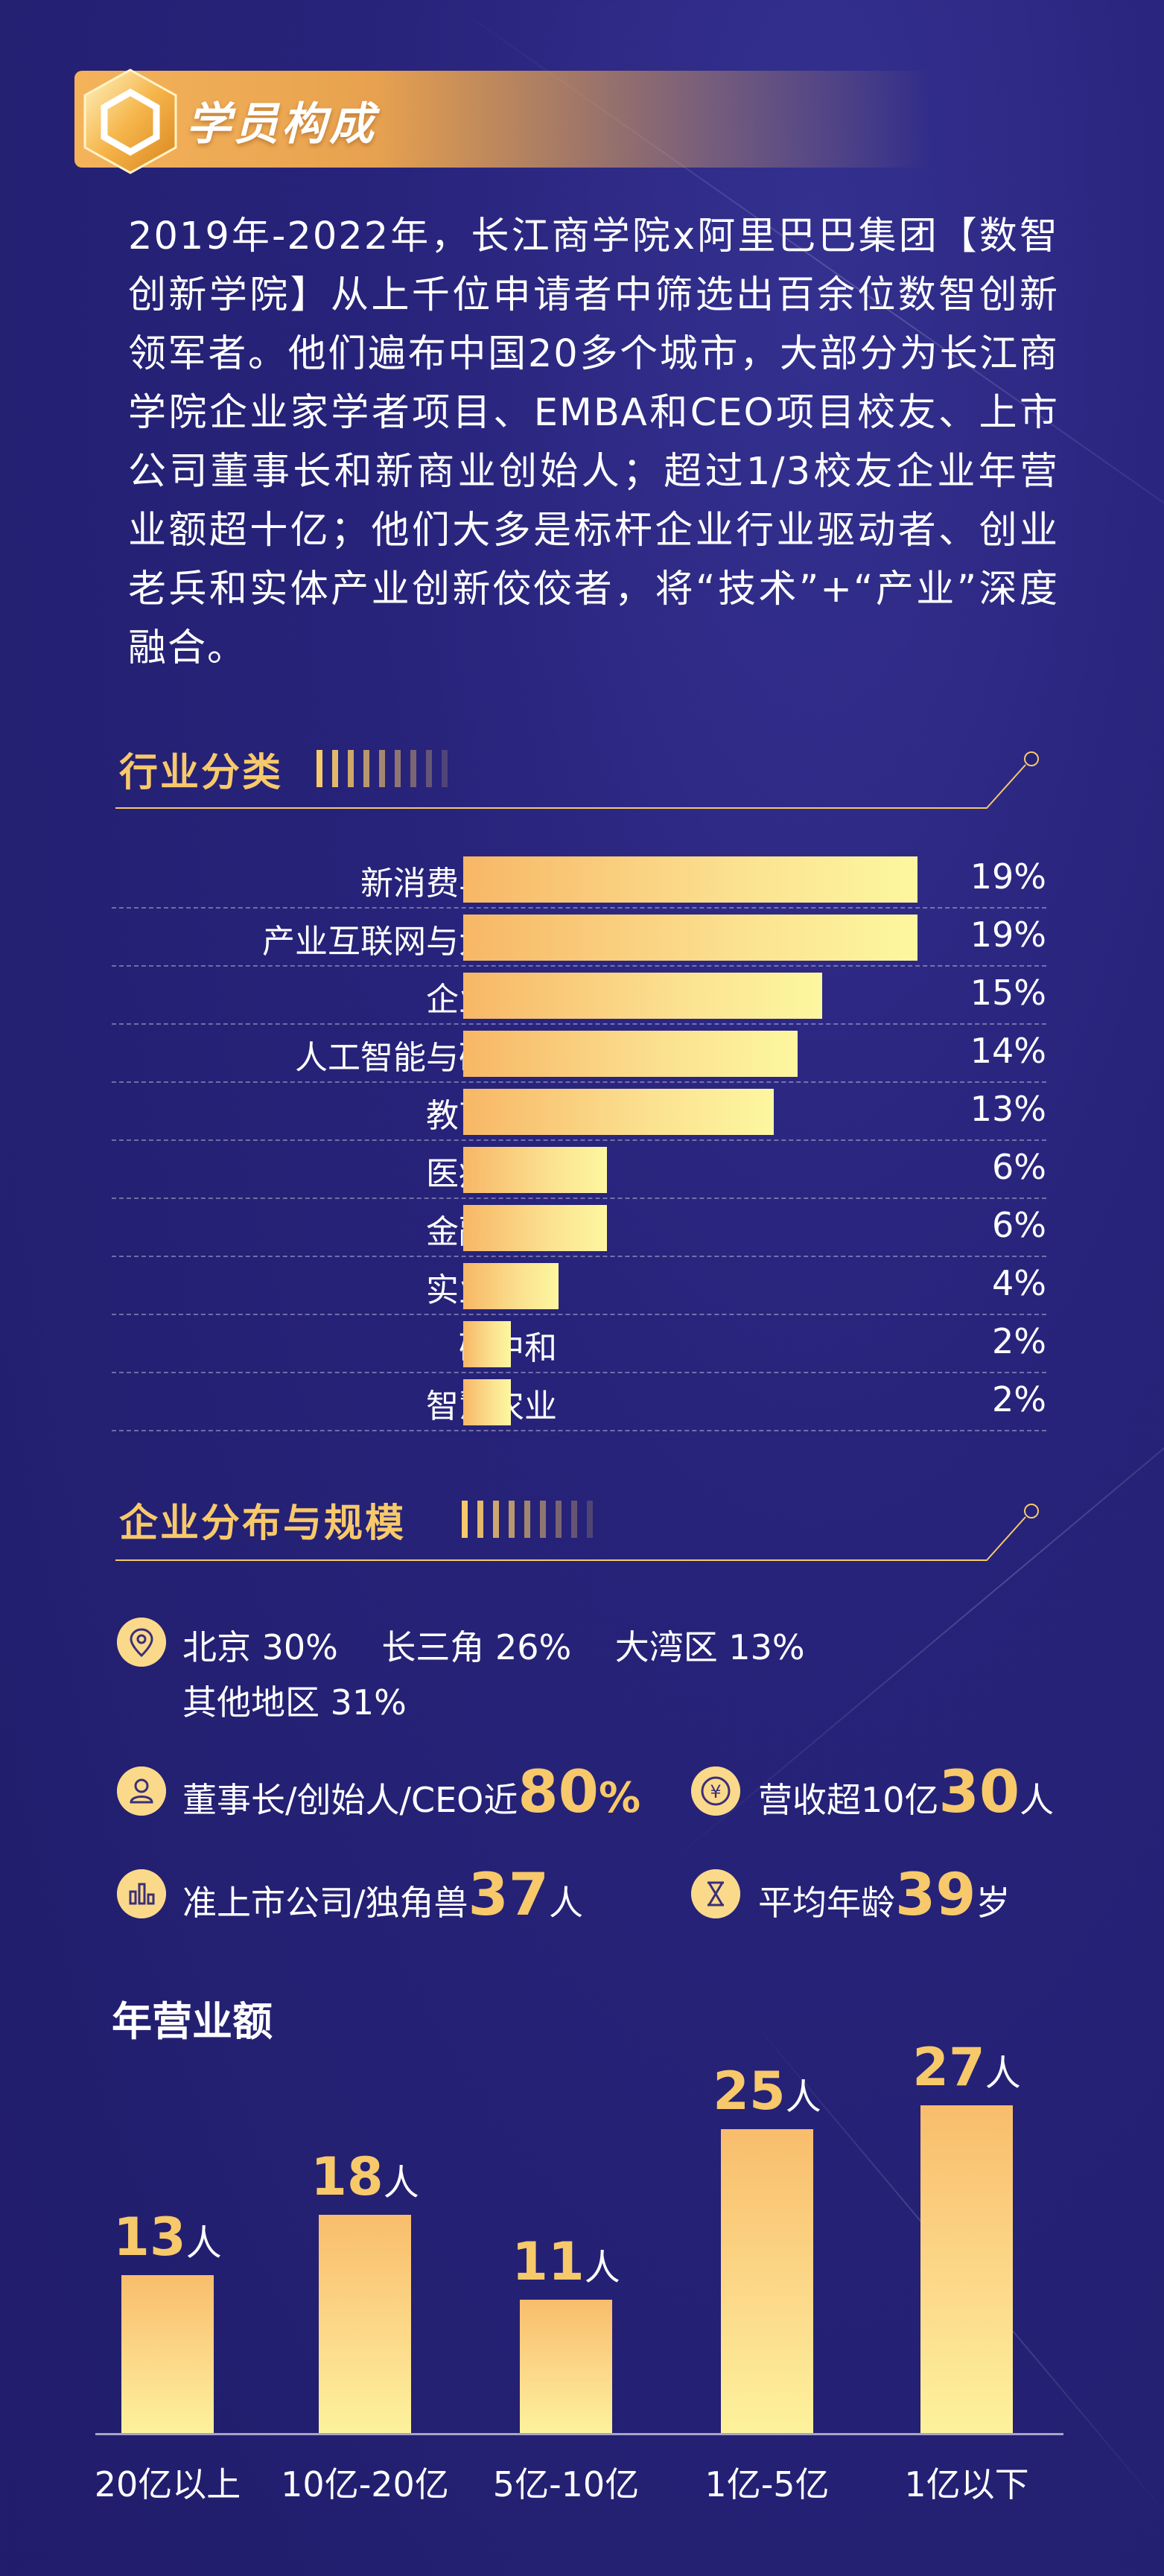 Image resolution: width=1164 pixels, height=2576 pixels. Describe the element at coordinates (979, 1792) in the screenshot. I see `revenue-value: 30` at that location.